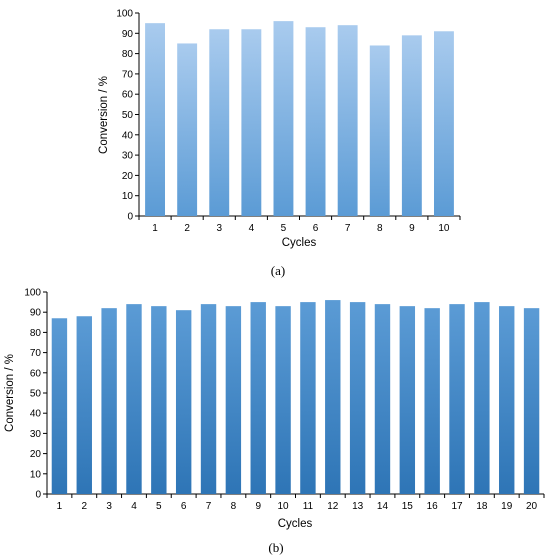 This screenshot has width=550, height=556. What do you see at coordinates (32, 293) in the screenshot?
I see `chart-b-ytick-label: 100` at bounding box center [32, 293].